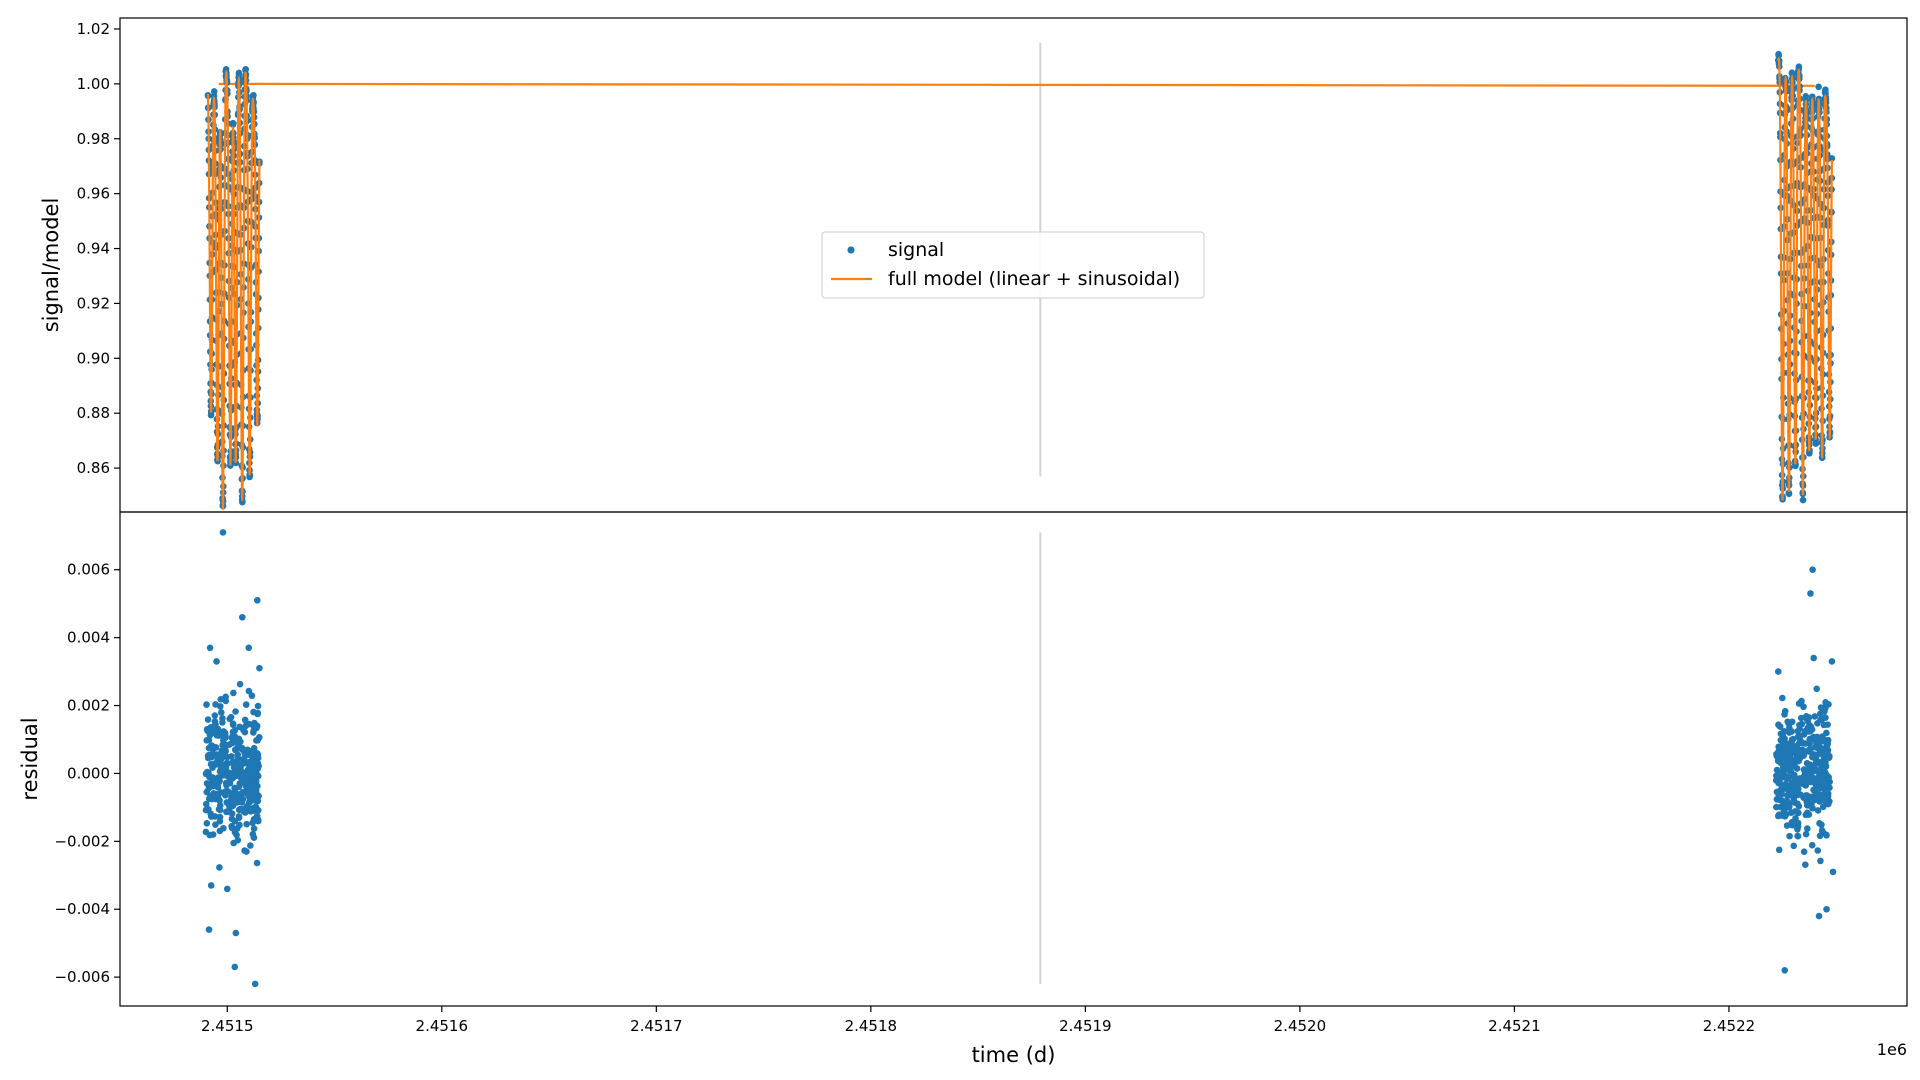 This screenshot has width=1920, height=1080. I want to click on x-tick-label: 2.4521, so click(1514, 1026).